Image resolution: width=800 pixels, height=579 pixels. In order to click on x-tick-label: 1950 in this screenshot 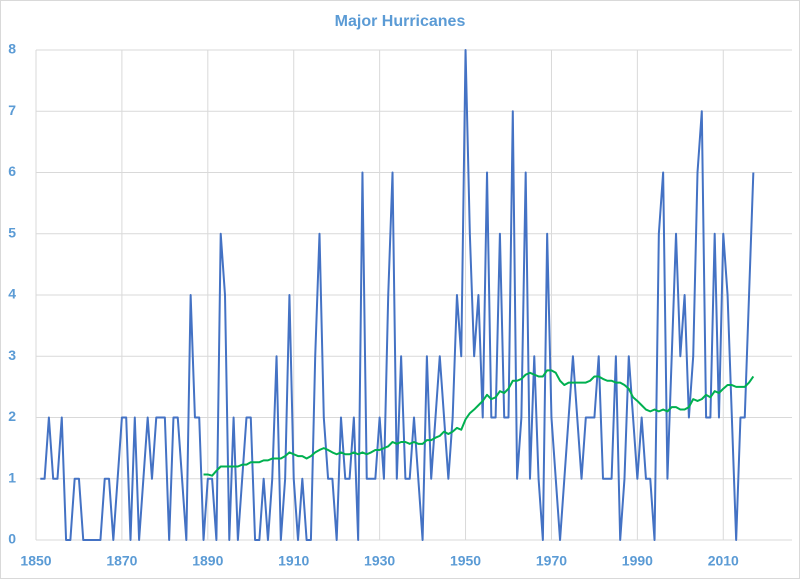, I will do `click(465, 561)`.